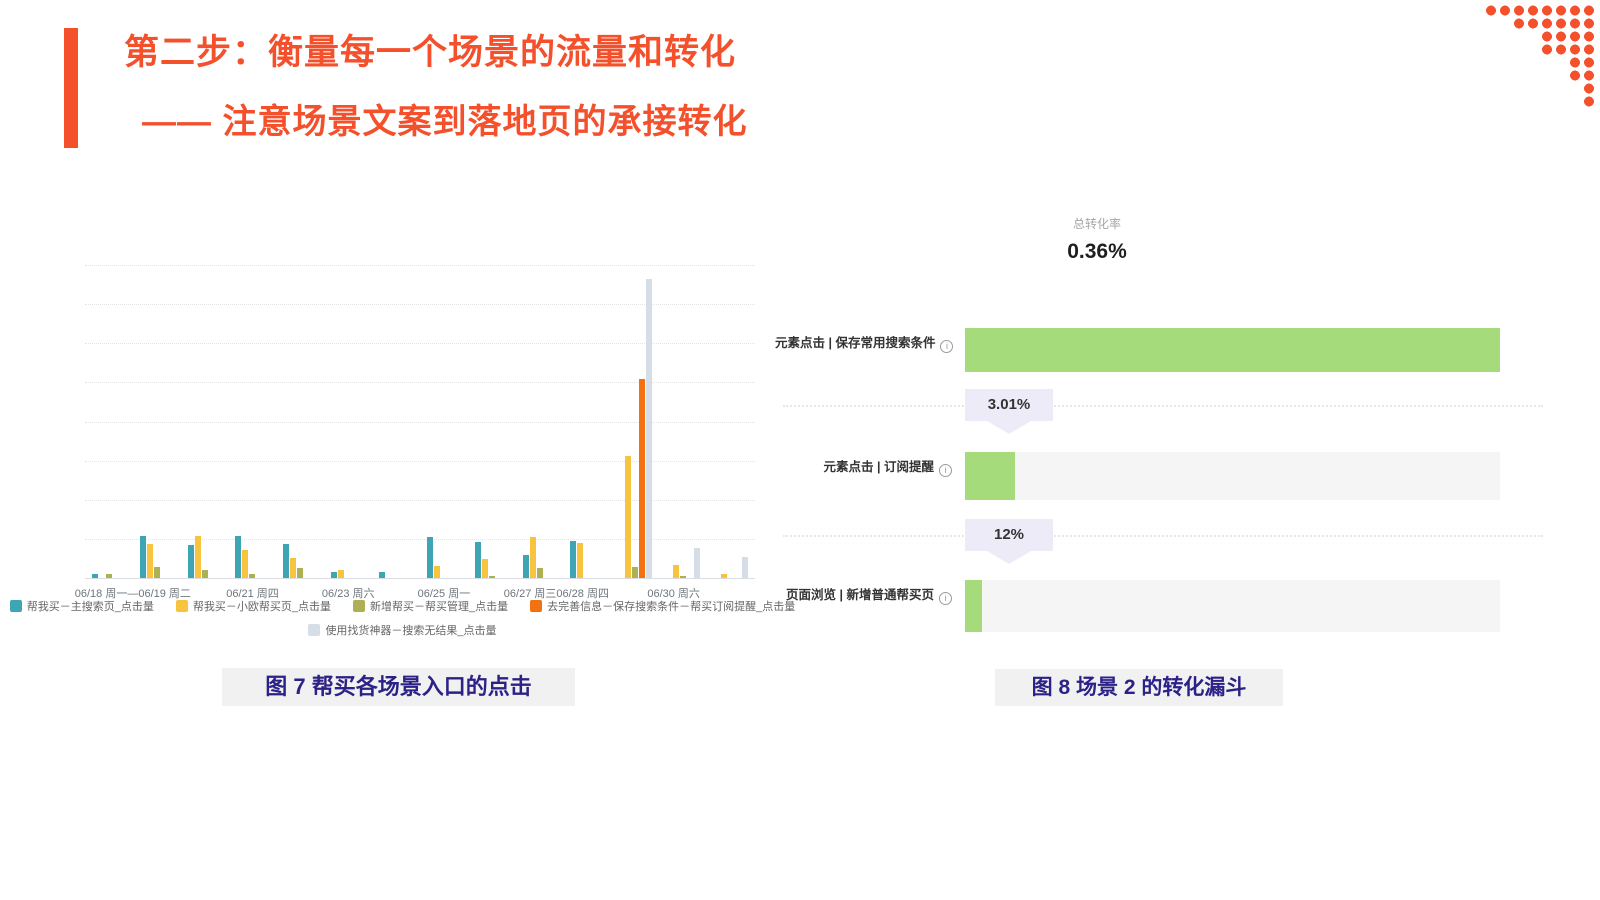  I want to click on title-accent-bar, so click(71, 88).